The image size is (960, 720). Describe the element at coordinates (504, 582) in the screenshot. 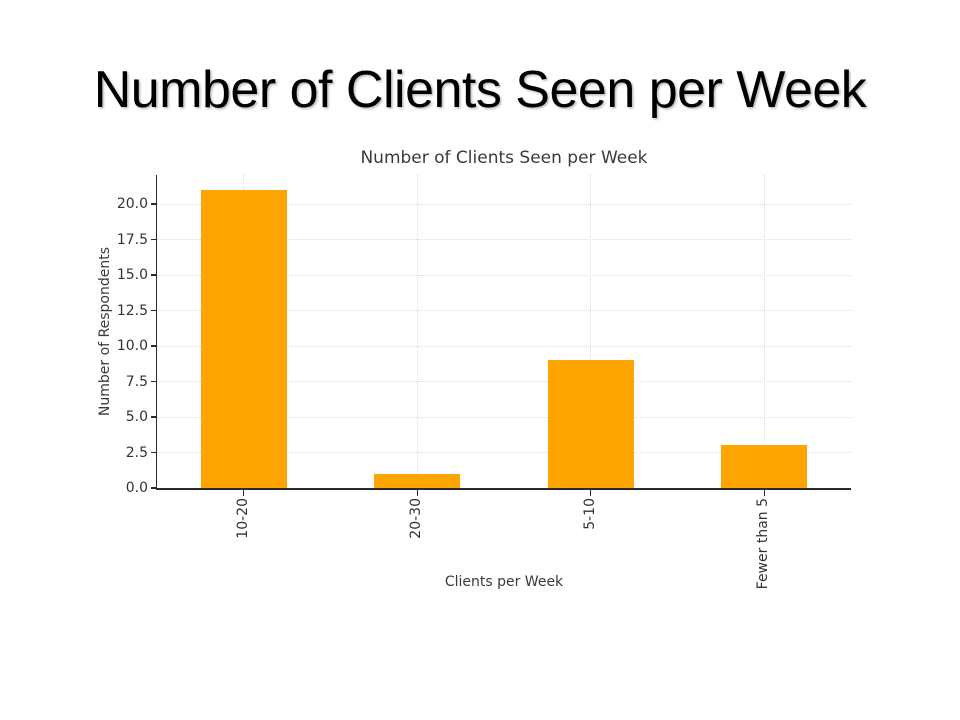

I see `x-axis-title: Clients per Week` at that location.